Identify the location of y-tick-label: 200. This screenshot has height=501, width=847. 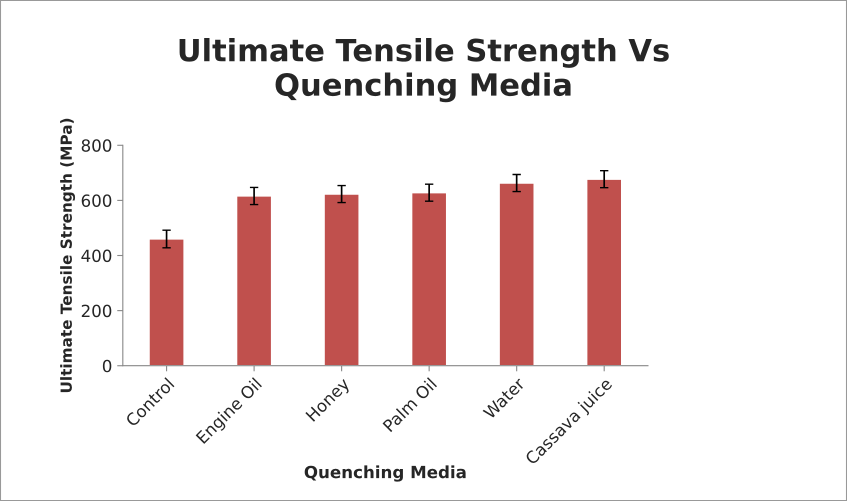
(97, 311).